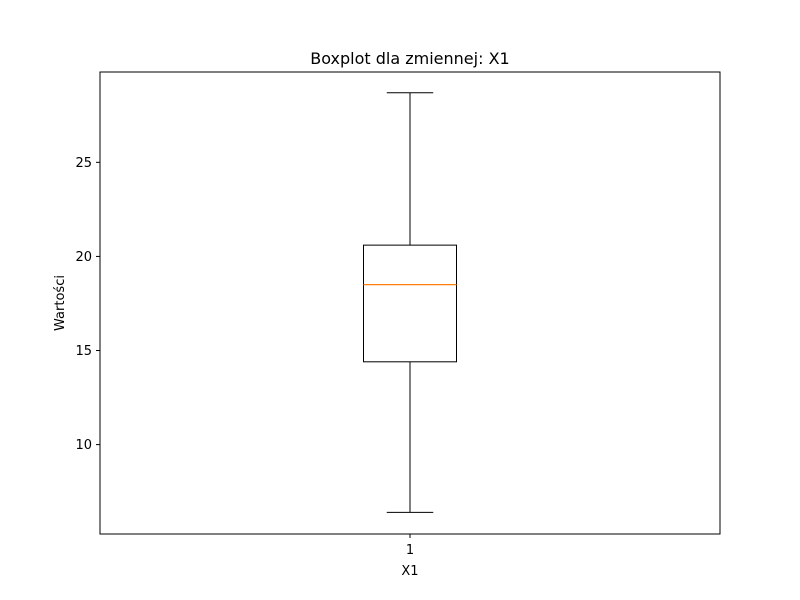 The image size is (800, 600). I want to click on chart-title: Boxplot dla zmiennej: X1, so click(409, 58).